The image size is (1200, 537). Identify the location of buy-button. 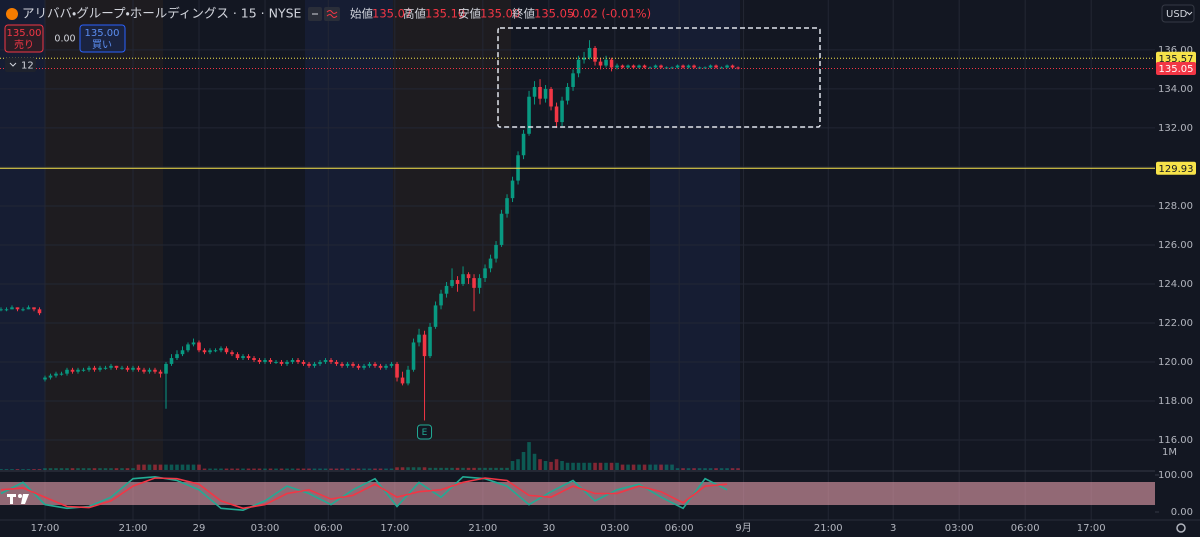
(102, 38).